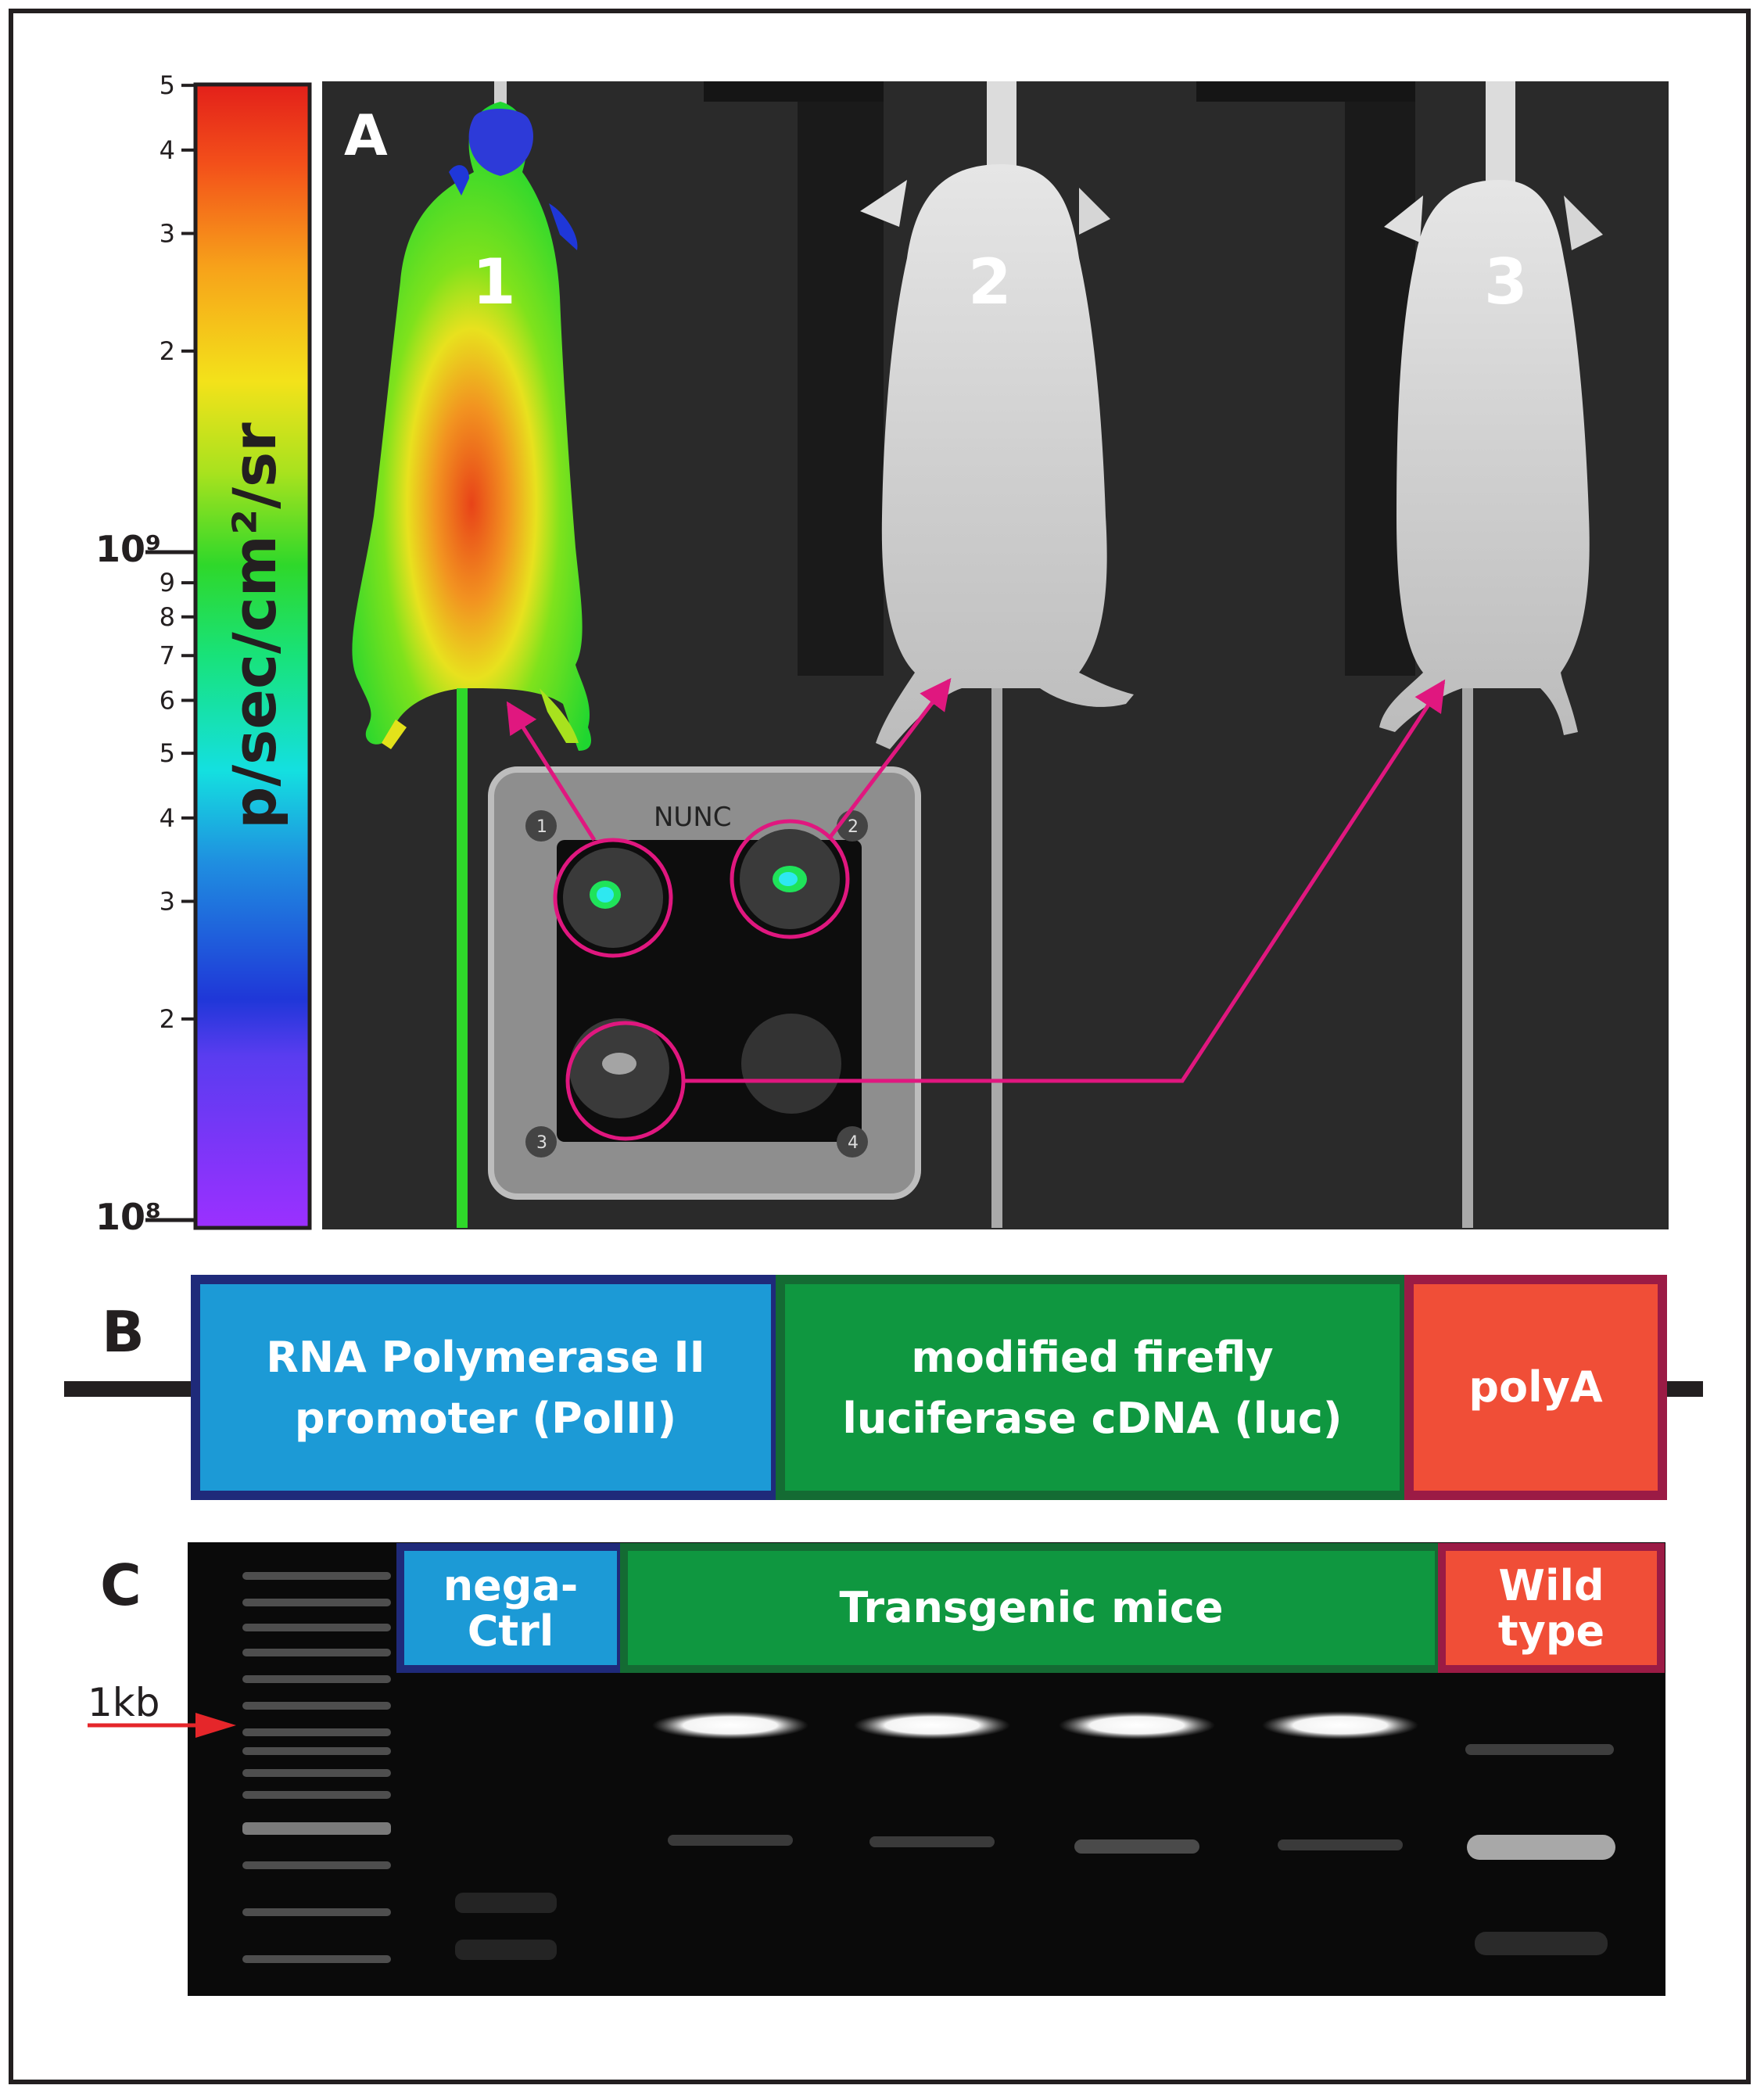  Describe the element at coordinates (1551, 1585) in the screenshot. I see `lane-group-wildtype-line1: Wild` at that location.